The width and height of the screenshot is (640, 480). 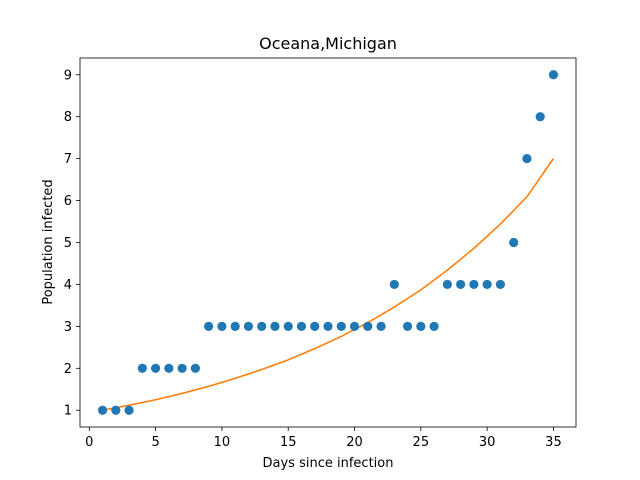 I want to click on y-tick-label: 3, so click(x=68, y=327).